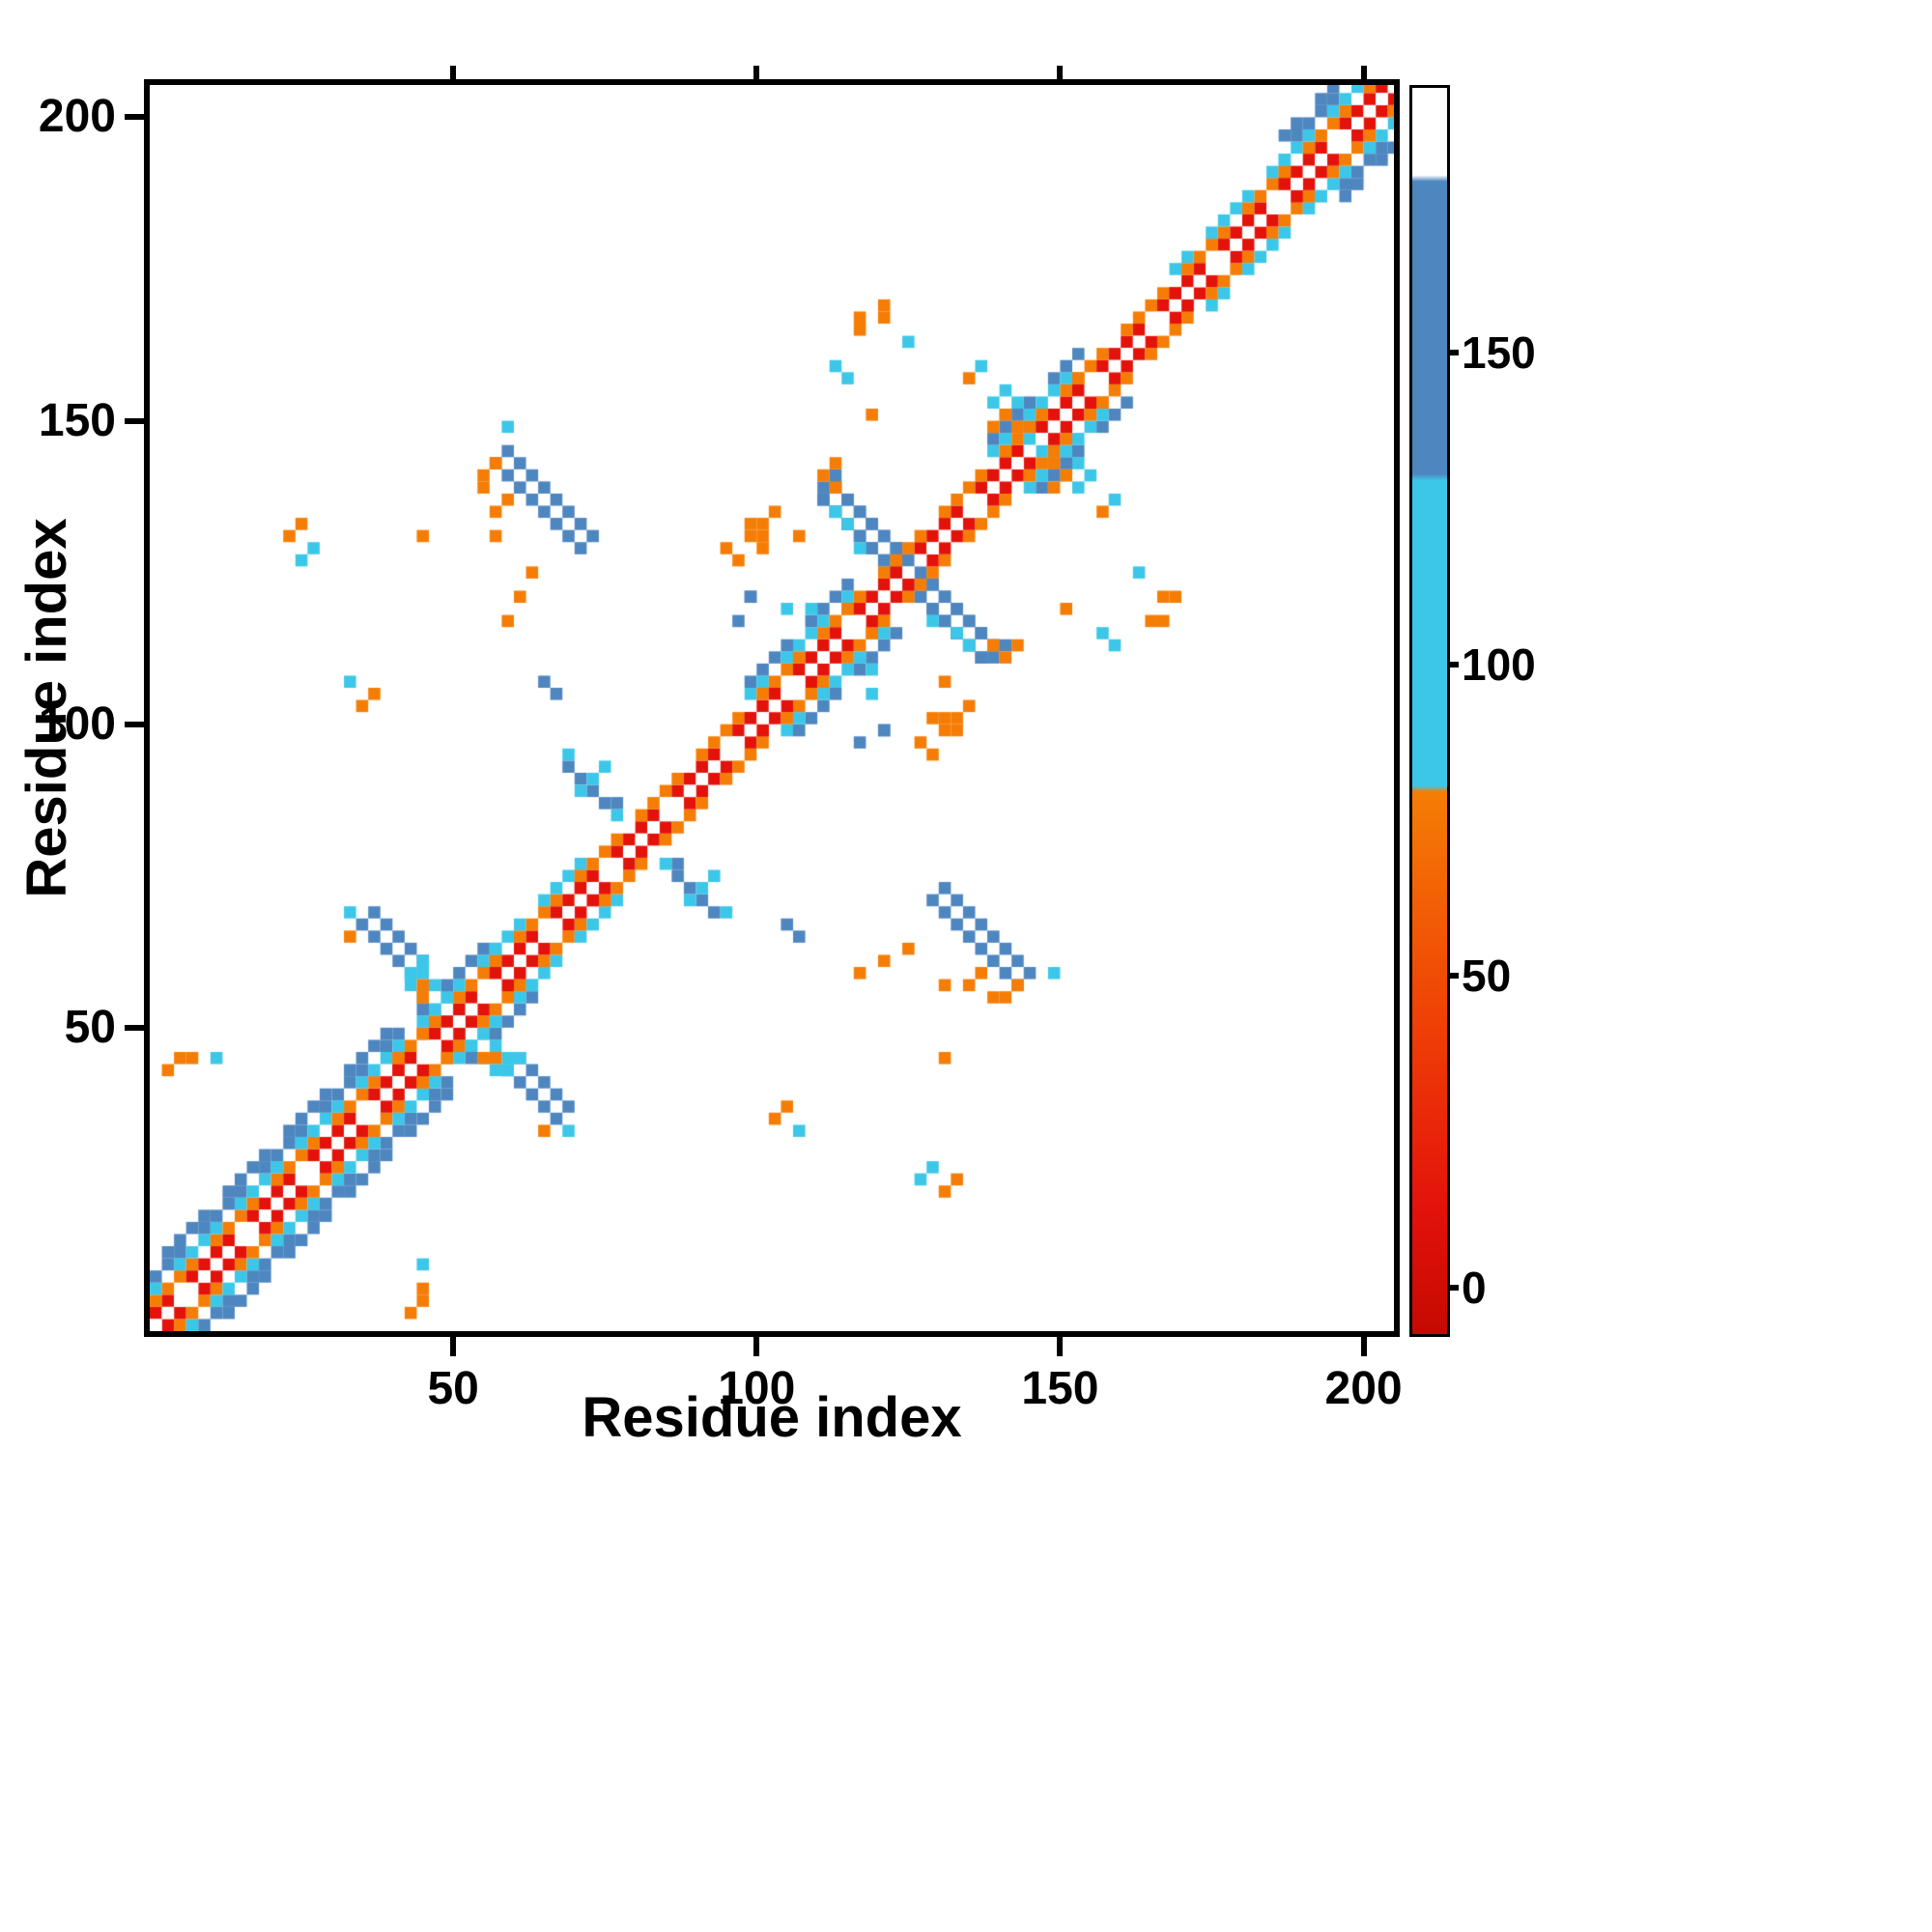  I want to click on colorbar-tick-label: 150, so click(1499, 353).